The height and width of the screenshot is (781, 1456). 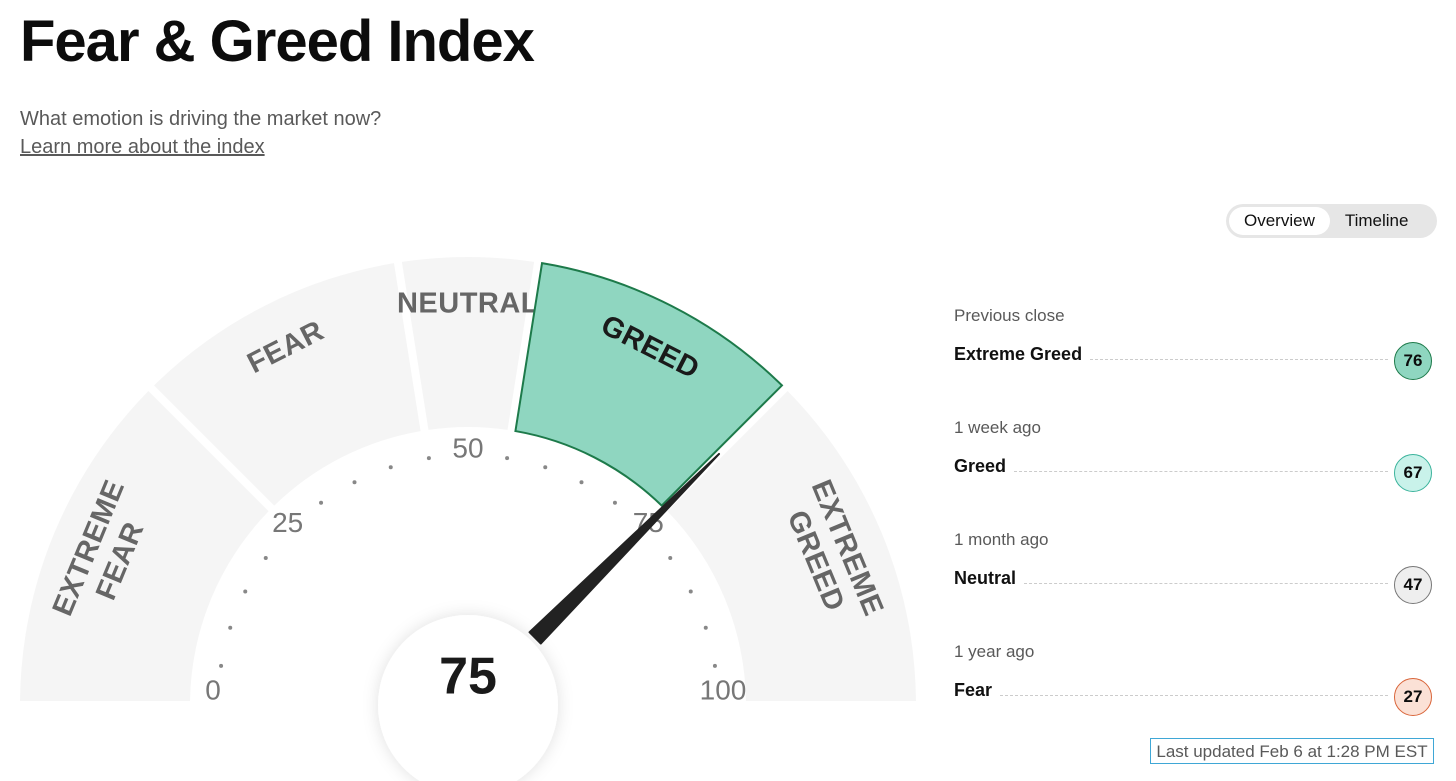 I want to click on history-row: Neutral 47, so click(x=1193, y=578).